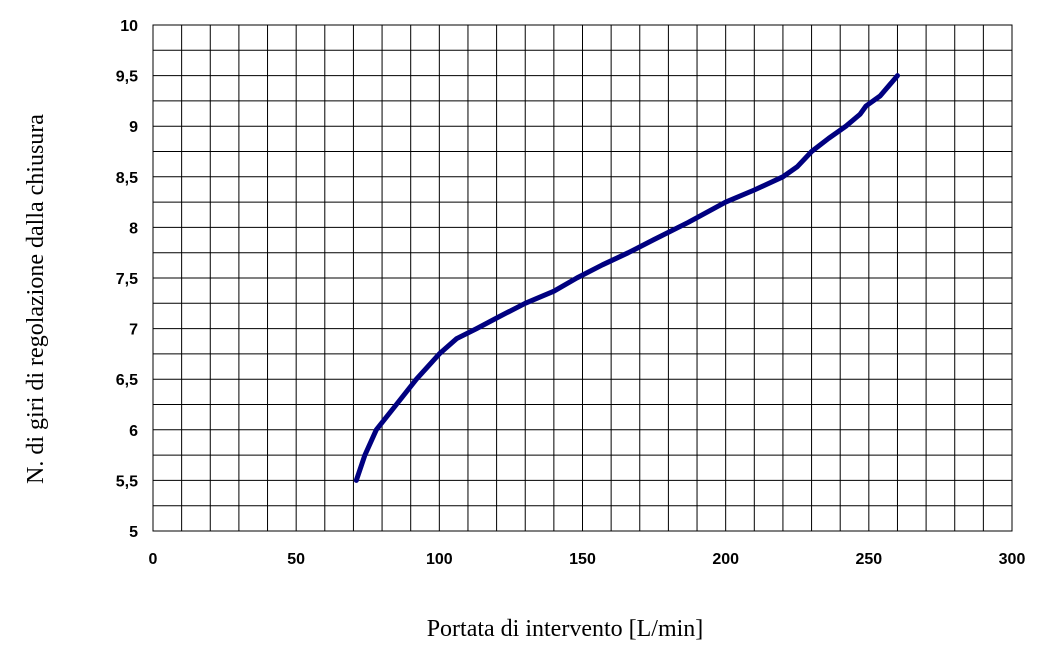 This screenshot has width=1041, height=652. Describe the element at coordinates (133, 532) in the screenshot. I see `y-tick-label: 5` at that location.